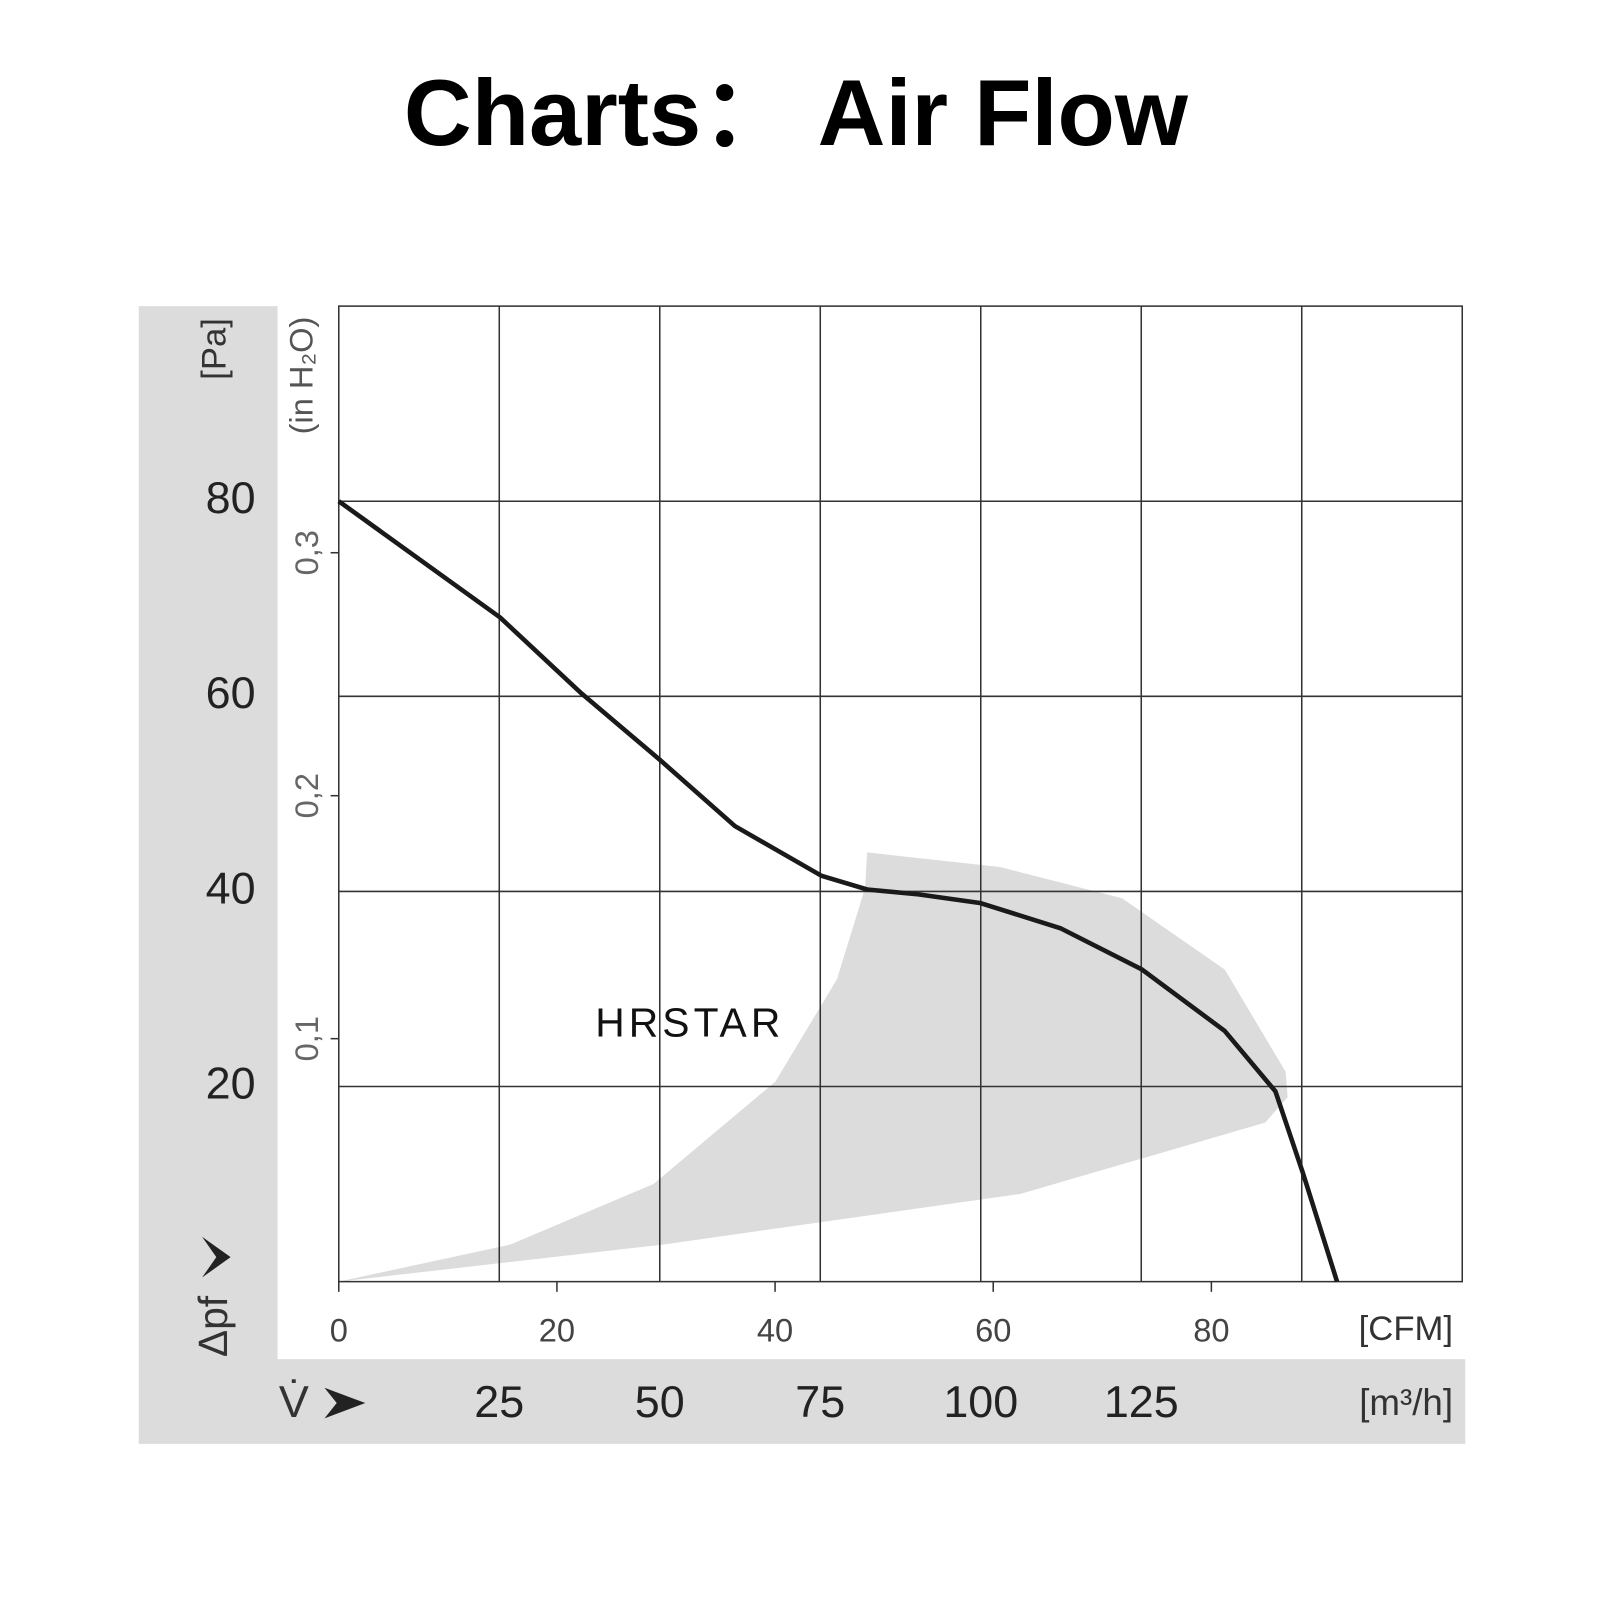 The image size is (1600, 1600). I want to click on x2-tick-label: 0, so click(339, 1329).